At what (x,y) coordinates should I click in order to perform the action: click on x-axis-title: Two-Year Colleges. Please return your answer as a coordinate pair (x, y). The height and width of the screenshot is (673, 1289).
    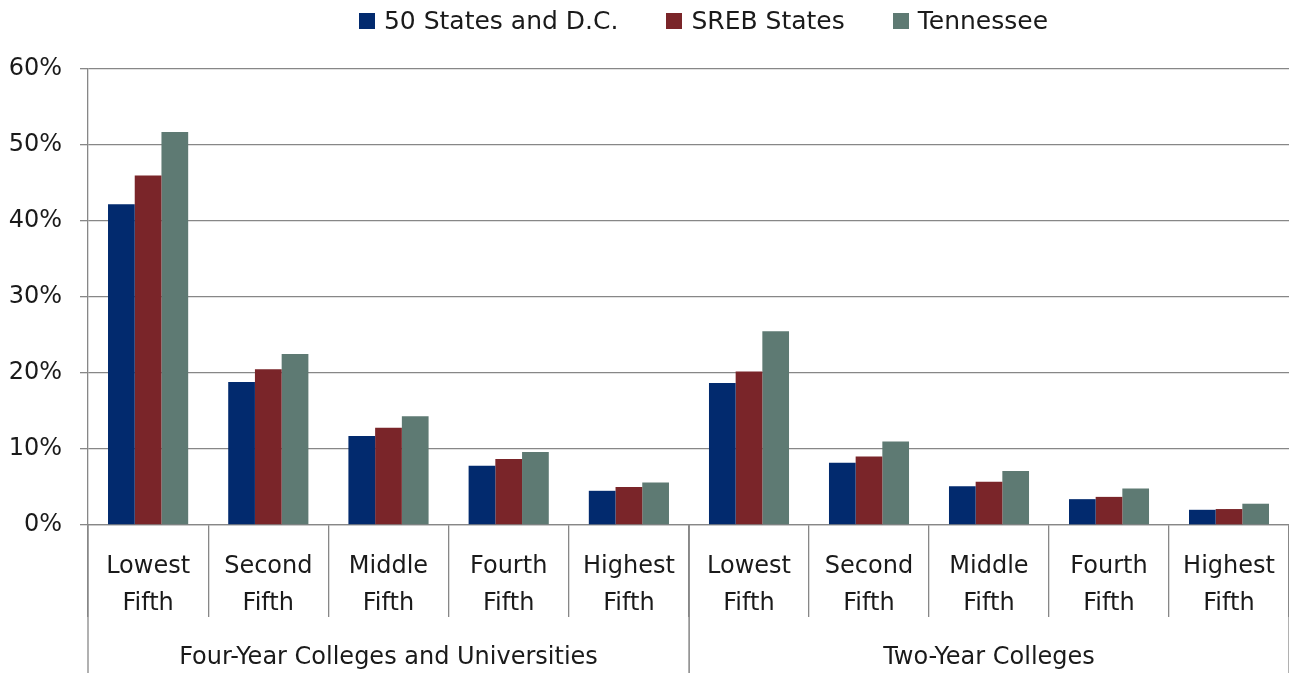
    Looking at the image, I should click on (988, 655).